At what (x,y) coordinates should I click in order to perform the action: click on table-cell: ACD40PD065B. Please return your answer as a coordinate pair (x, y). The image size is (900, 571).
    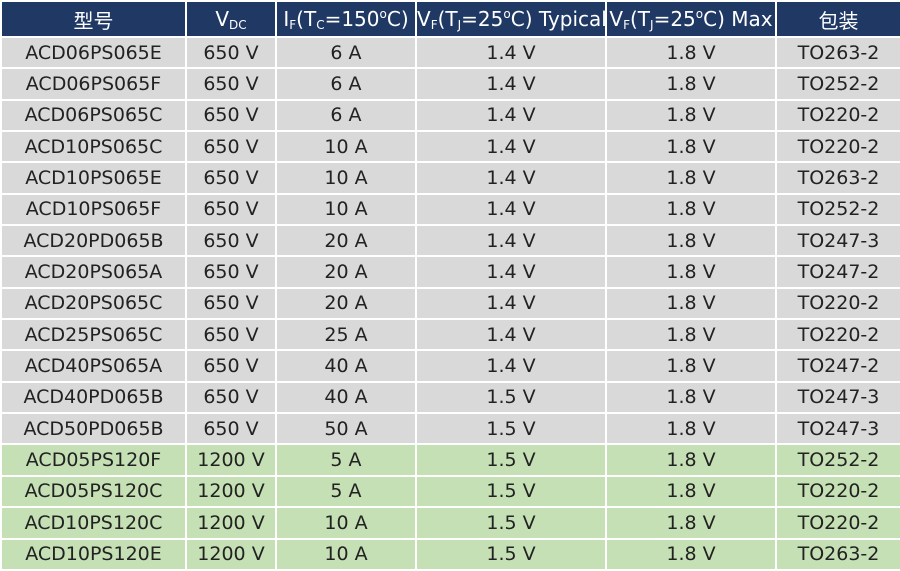
    Looking at the image, I should click on (93, 397).